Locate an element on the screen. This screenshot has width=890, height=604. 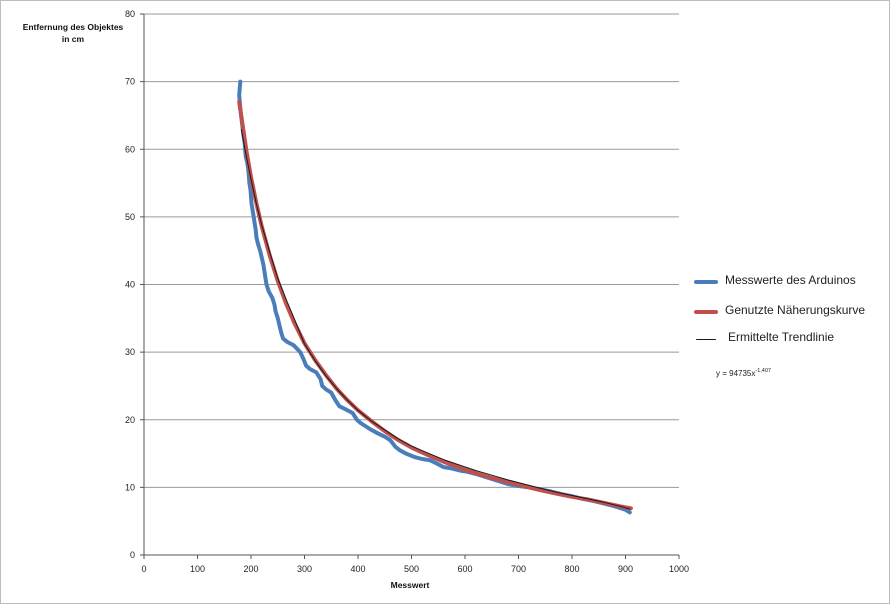
x-tick-label-0: 0 is located at coordinates (143, 569).